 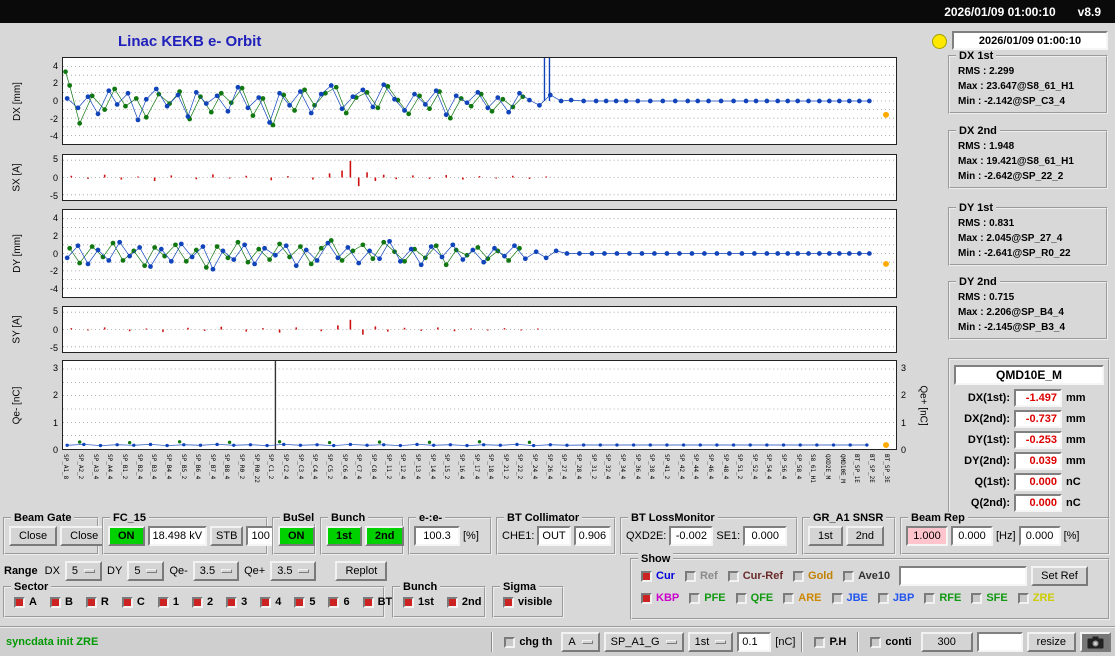 I want to click on collimator-value-display: 0.906, so click(x=592, y=536).